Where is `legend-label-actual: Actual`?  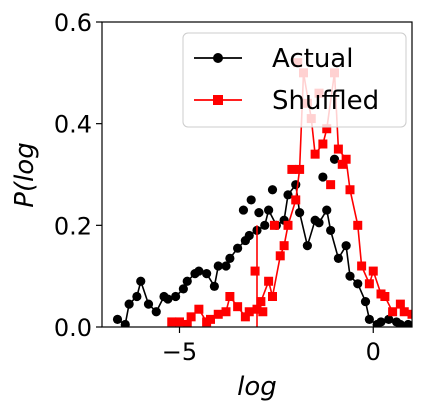 legend-label-actual: Actual is located at coordinates (312, 59).